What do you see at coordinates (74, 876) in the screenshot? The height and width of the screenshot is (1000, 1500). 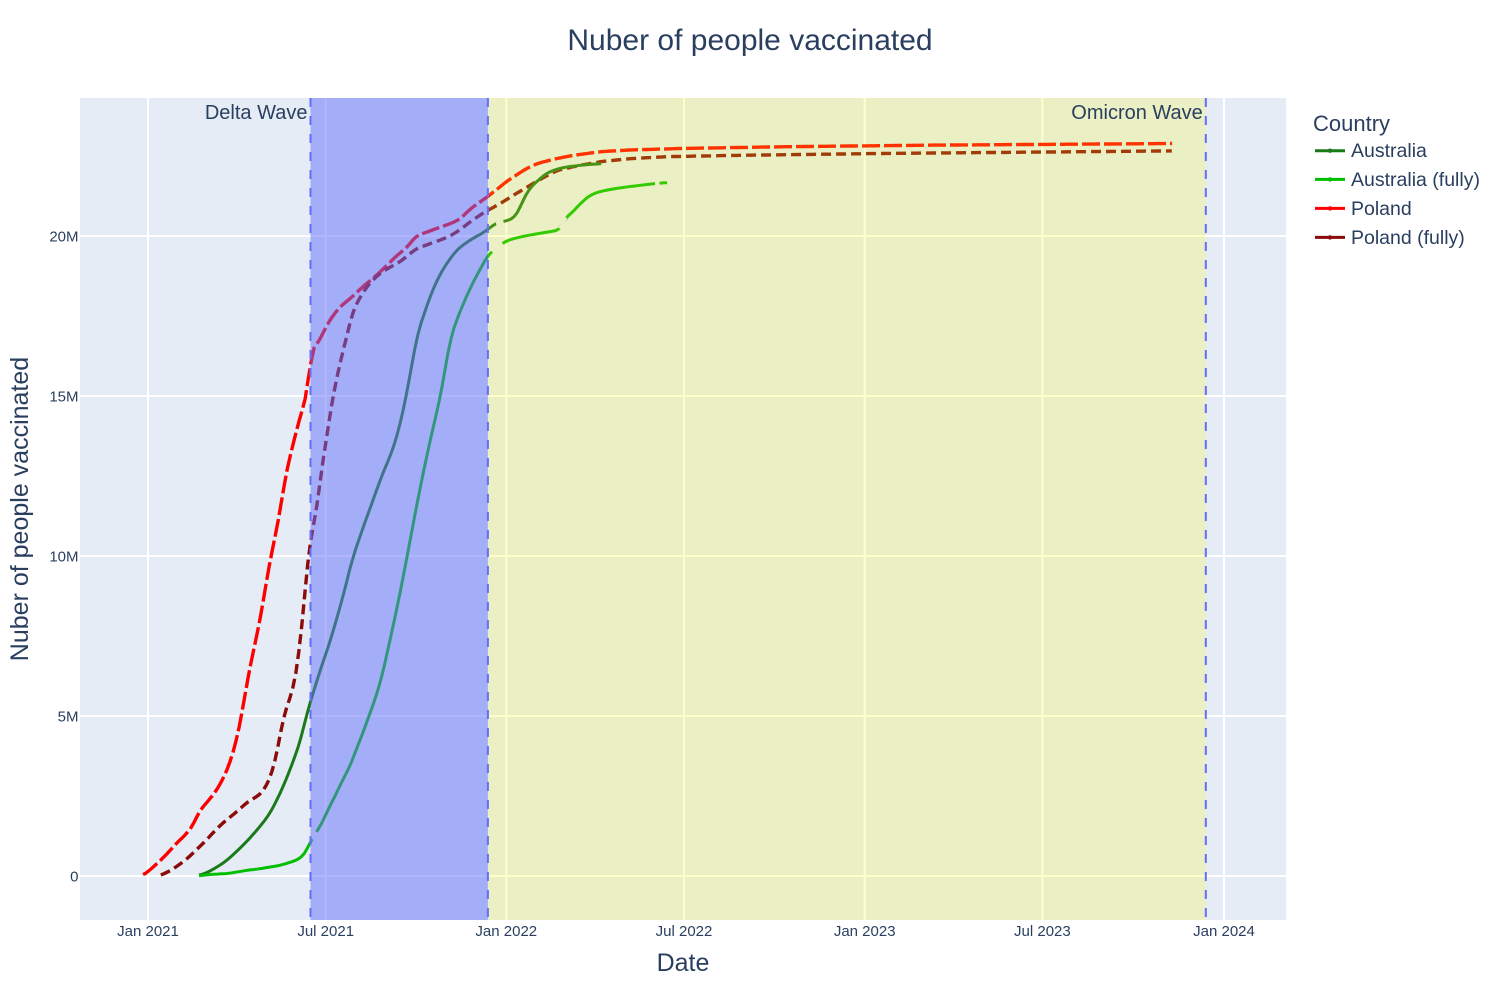 I see `svg-text: 0` at bounding box center [74, 876].